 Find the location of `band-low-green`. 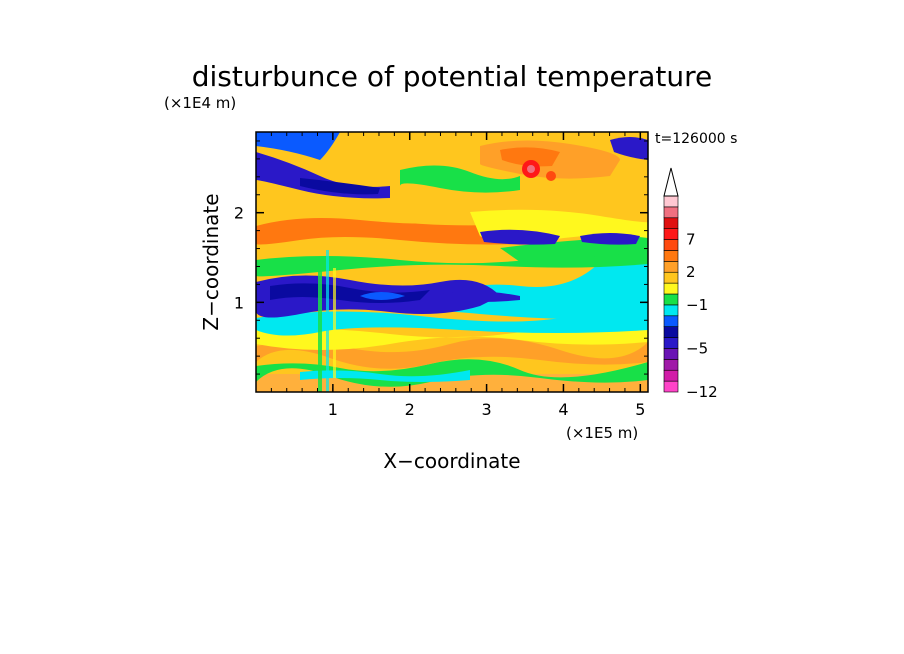

band-low-green is located at coordinates (452, 373).